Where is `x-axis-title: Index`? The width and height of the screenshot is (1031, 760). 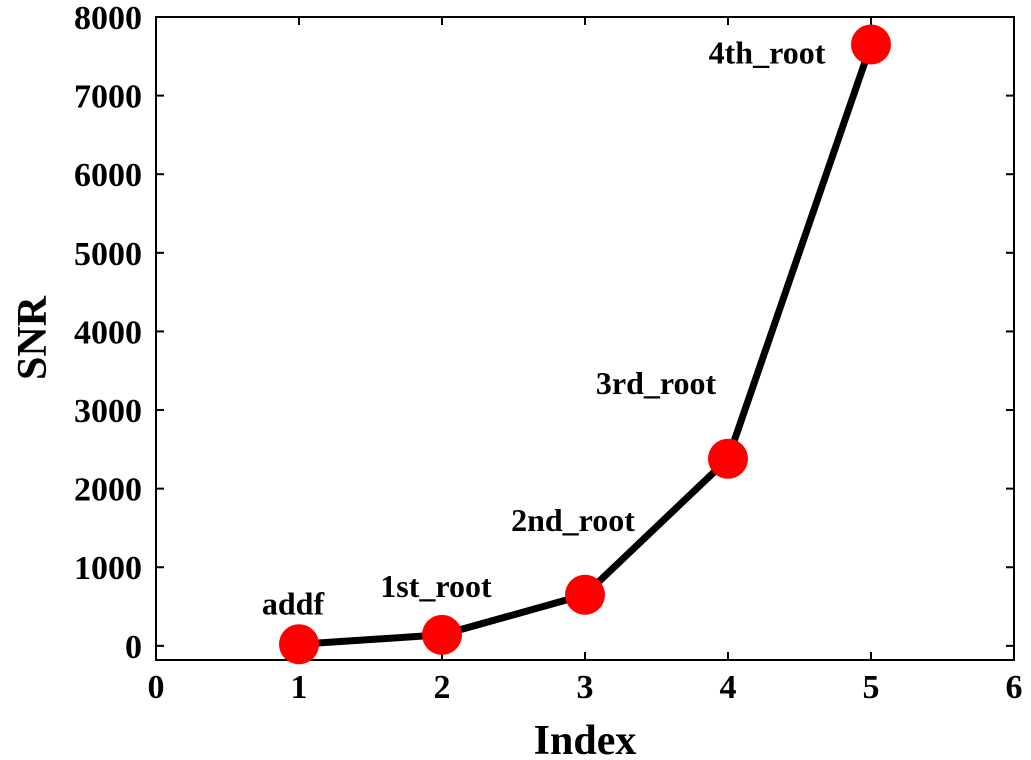 x-axis-title: Index is located at coordinates (585, 739).